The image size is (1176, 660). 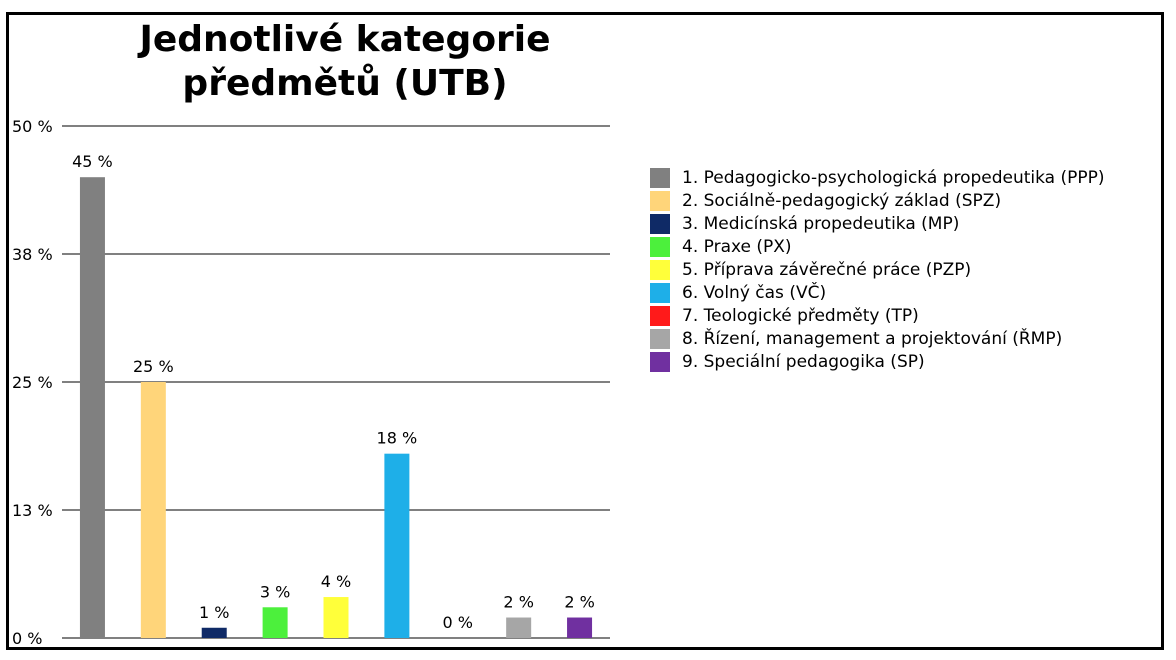 I want to click on legend-item: 2. Sociálně-pedagogický základ (SPZ), so click(x=877, y=200).